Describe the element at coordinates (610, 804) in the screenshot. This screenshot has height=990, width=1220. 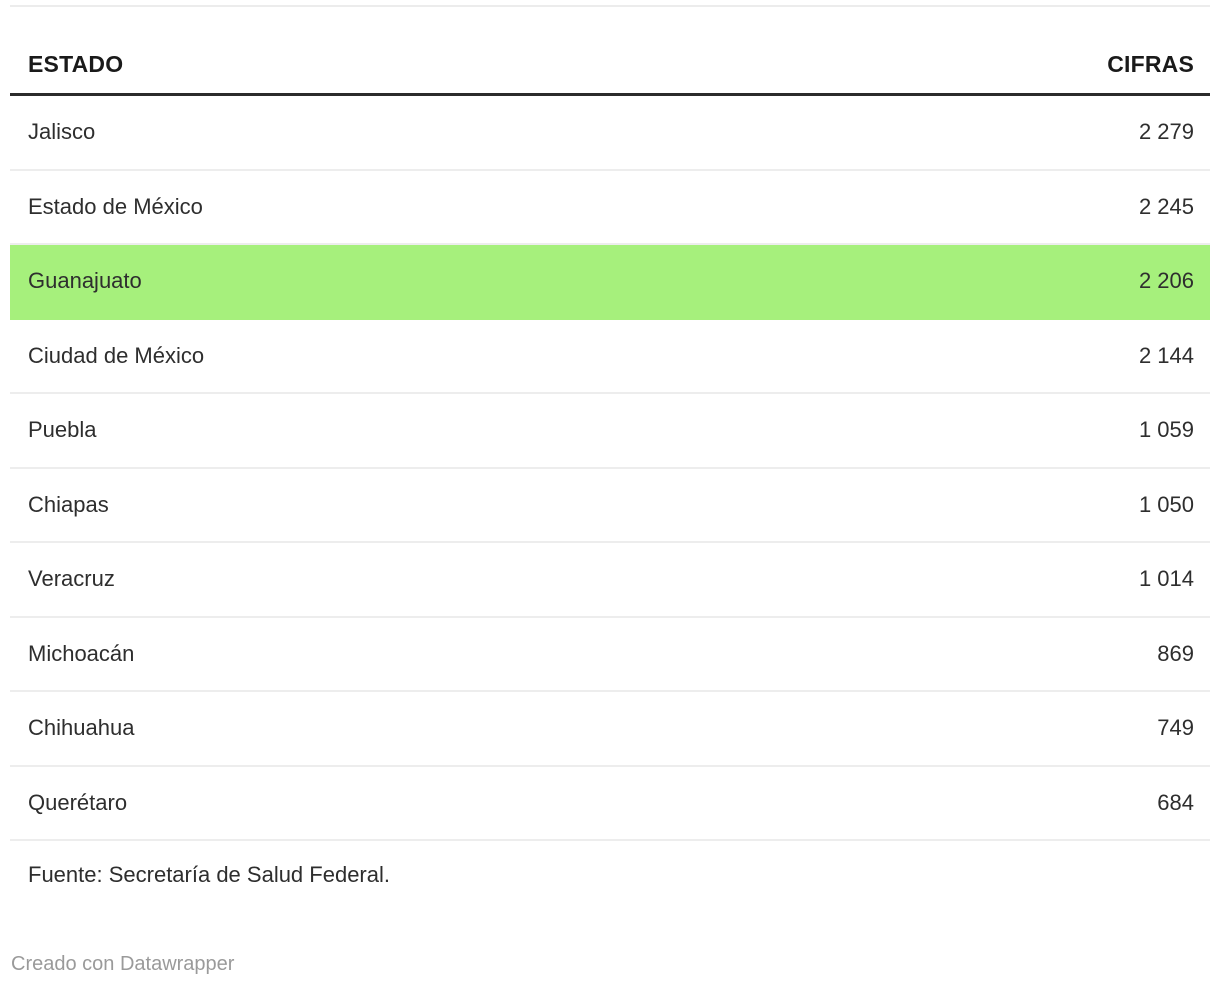
I see `table-row: Querétaro 684` at that location.